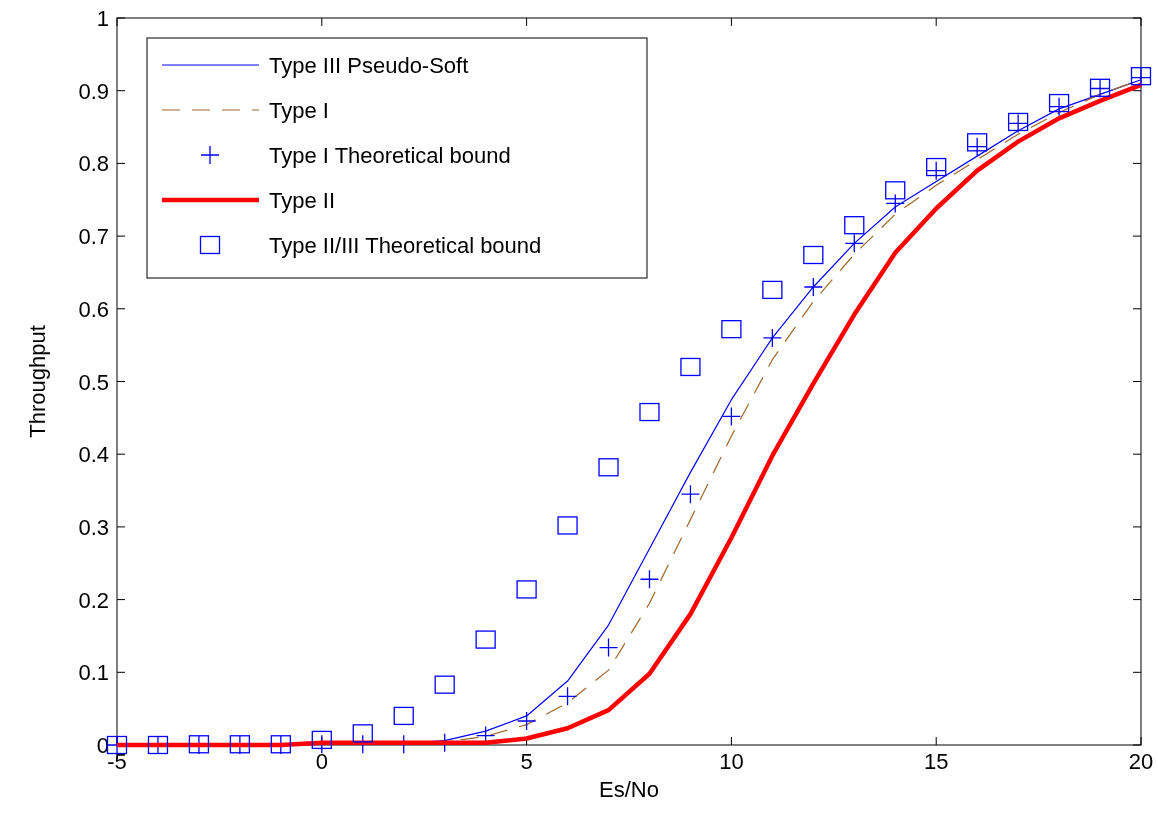  I want to click on x-tick-label: 20, so click(1141, 761).